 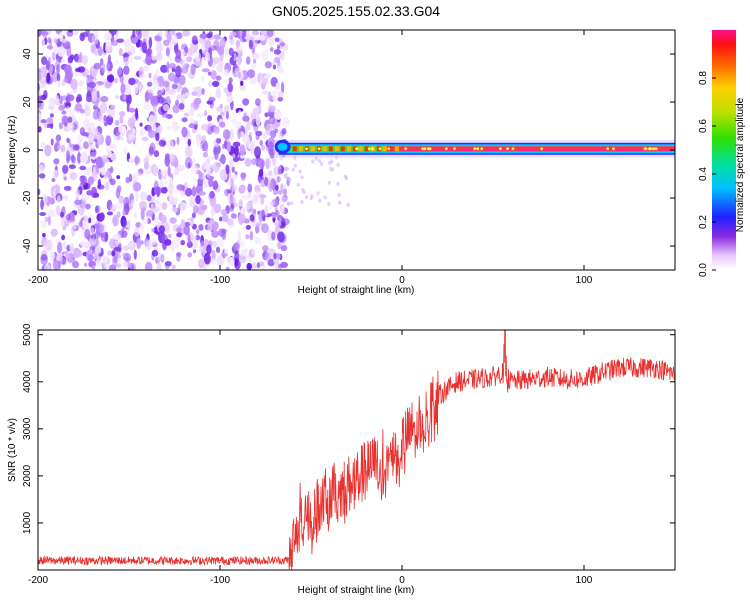 I want to click on snr-y-tick-label: 5000, so click(x=27, y=334).